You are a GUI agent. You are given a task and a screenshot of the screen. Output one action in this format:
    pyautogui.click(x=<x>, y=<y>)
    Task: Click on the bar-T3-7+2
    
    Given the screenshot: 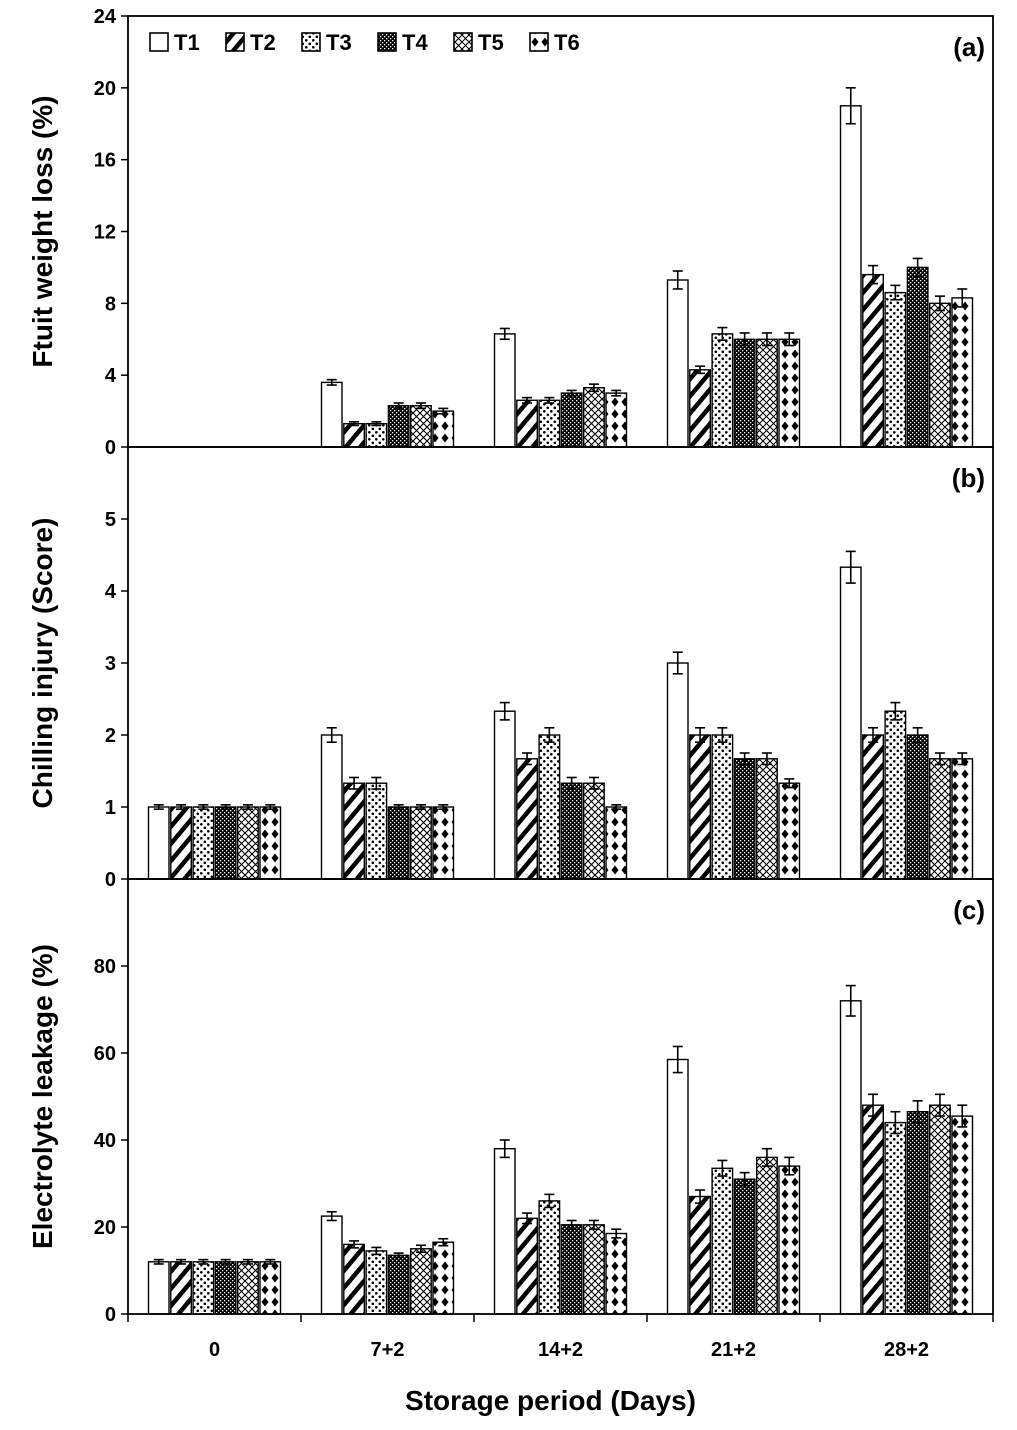 What is the action you would take?
    pyautogui.click(x=376, y=435)
    